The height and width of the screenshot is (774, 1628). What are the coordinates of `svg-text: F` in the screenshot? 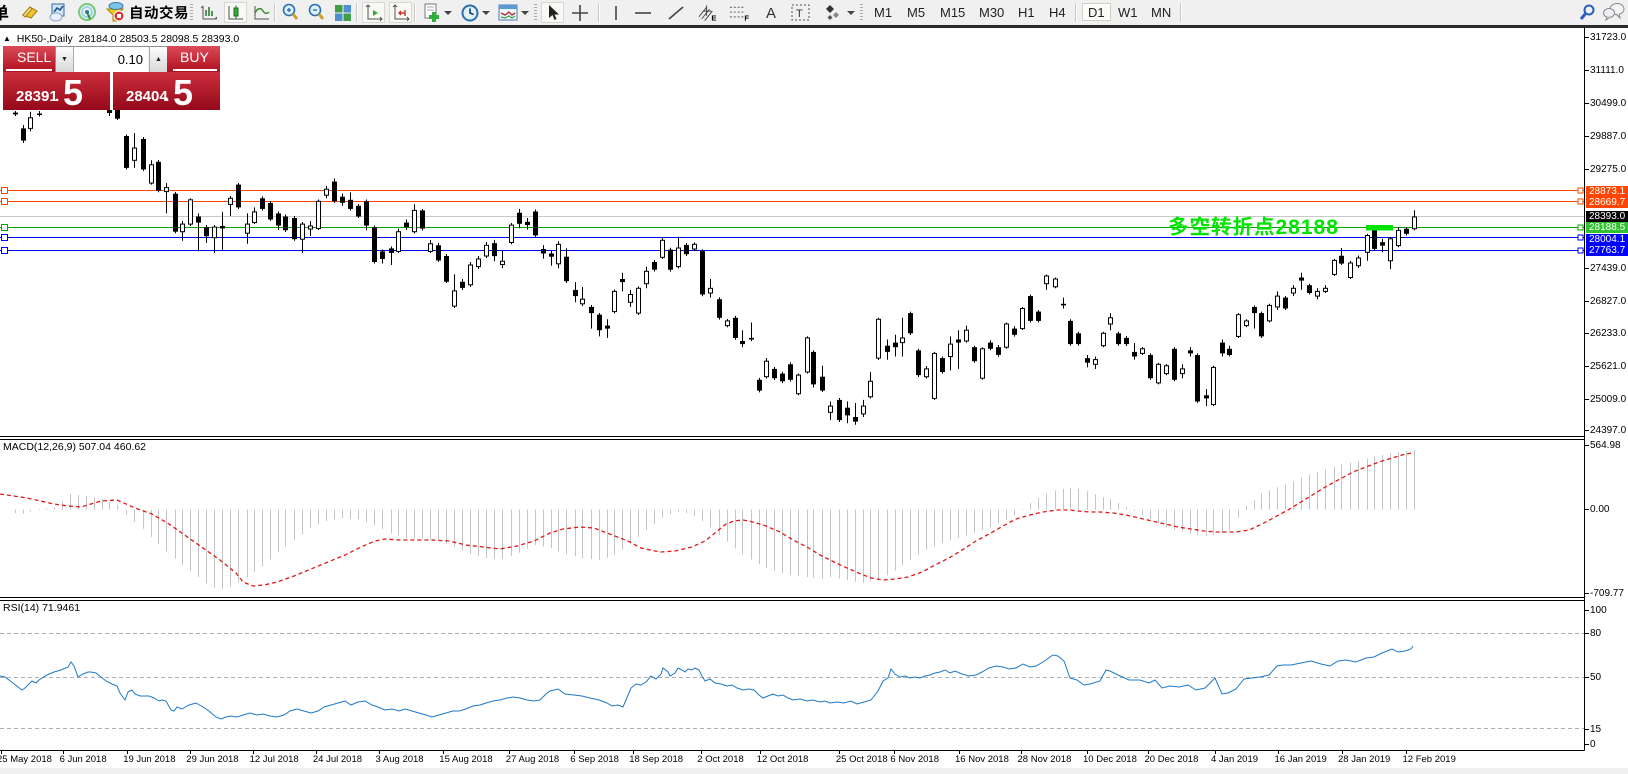 It's located at (746, 17).